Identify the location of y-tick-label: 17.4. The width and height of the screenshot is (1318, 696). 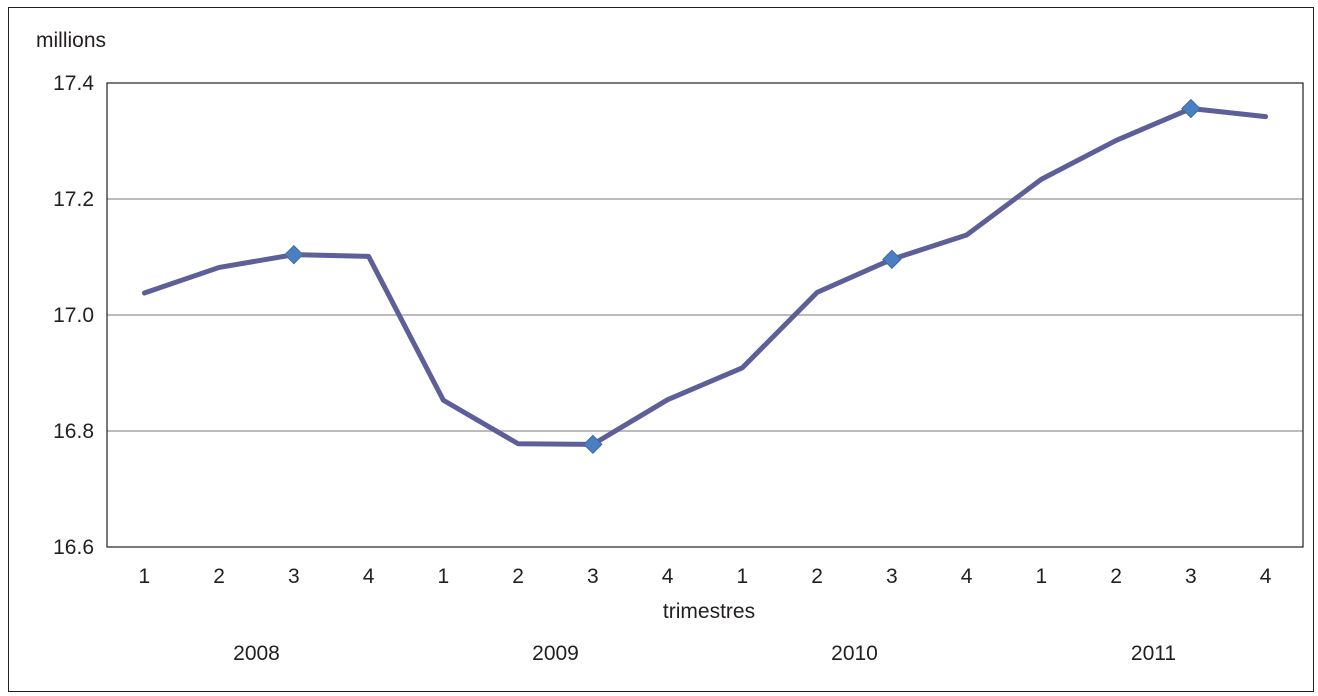
(73, 83).